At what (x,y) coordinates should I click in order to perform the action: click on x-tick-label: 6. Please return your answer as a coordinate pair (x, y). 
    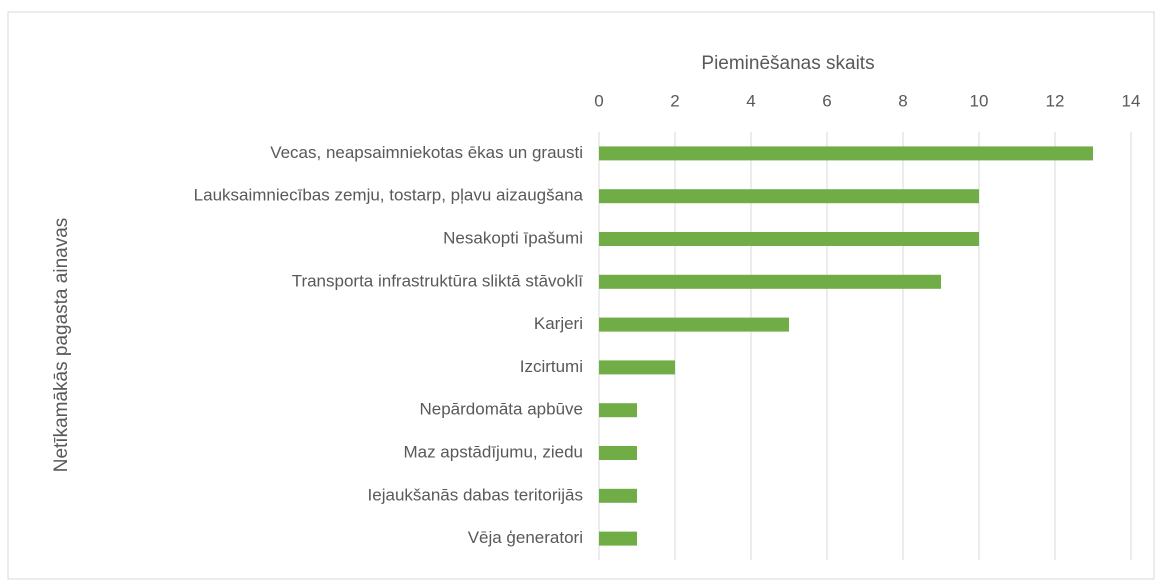
    Looking at the image, I should click on (826, 100).